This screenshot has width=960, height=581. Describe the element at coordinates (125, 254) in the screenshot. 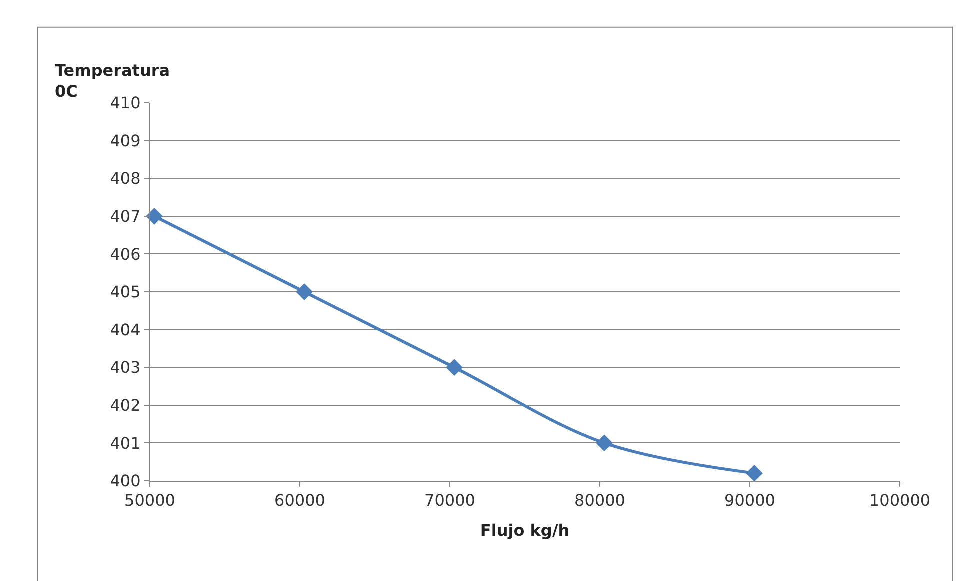

I see `y-tick-label: 406` at that location.